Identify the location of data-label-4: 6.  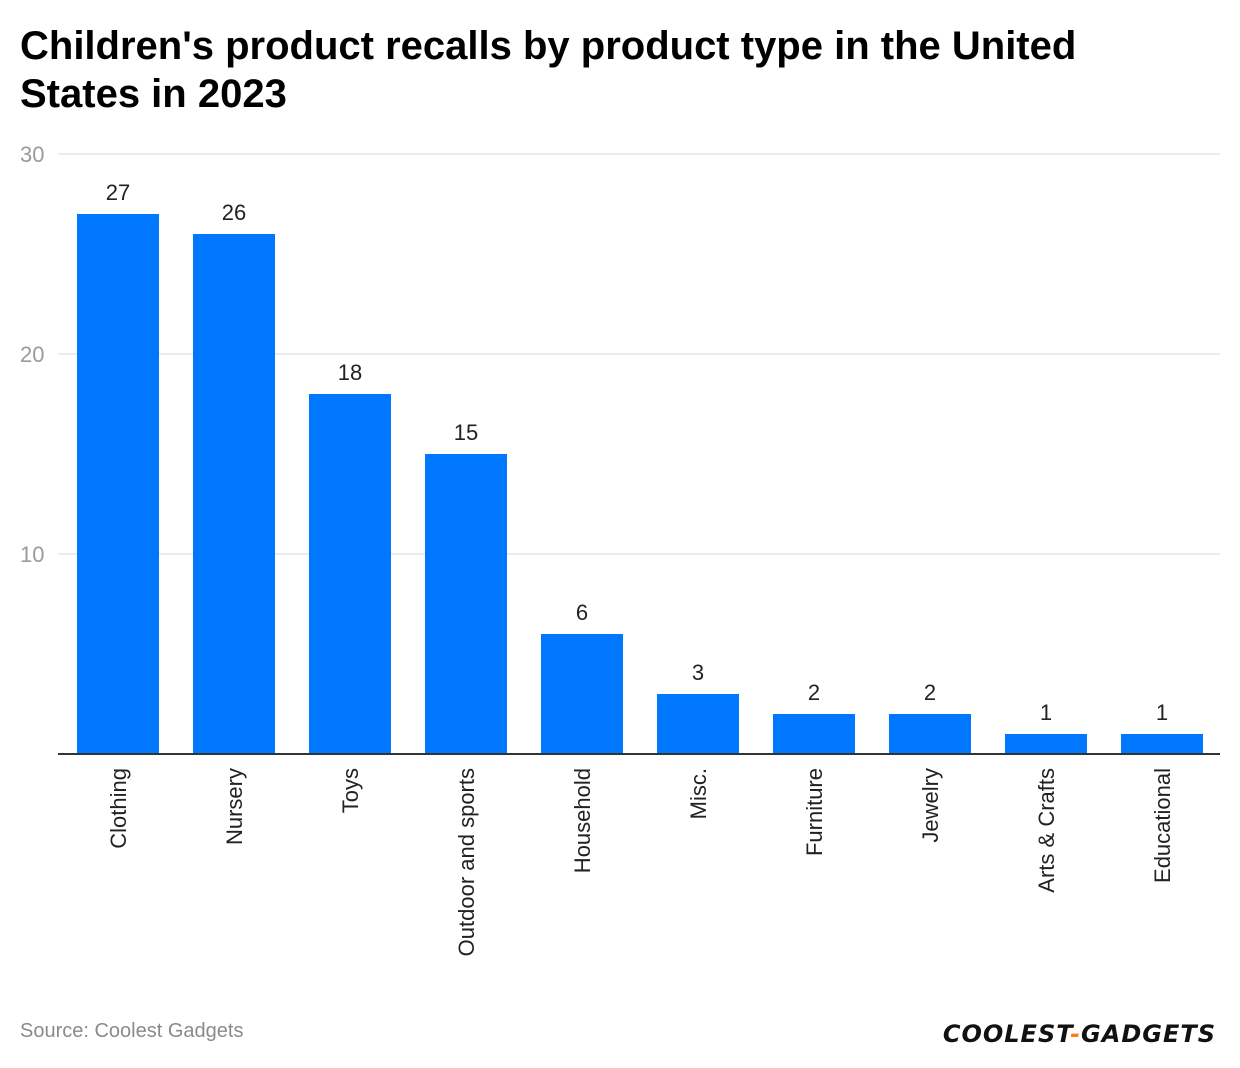
(582, 612).